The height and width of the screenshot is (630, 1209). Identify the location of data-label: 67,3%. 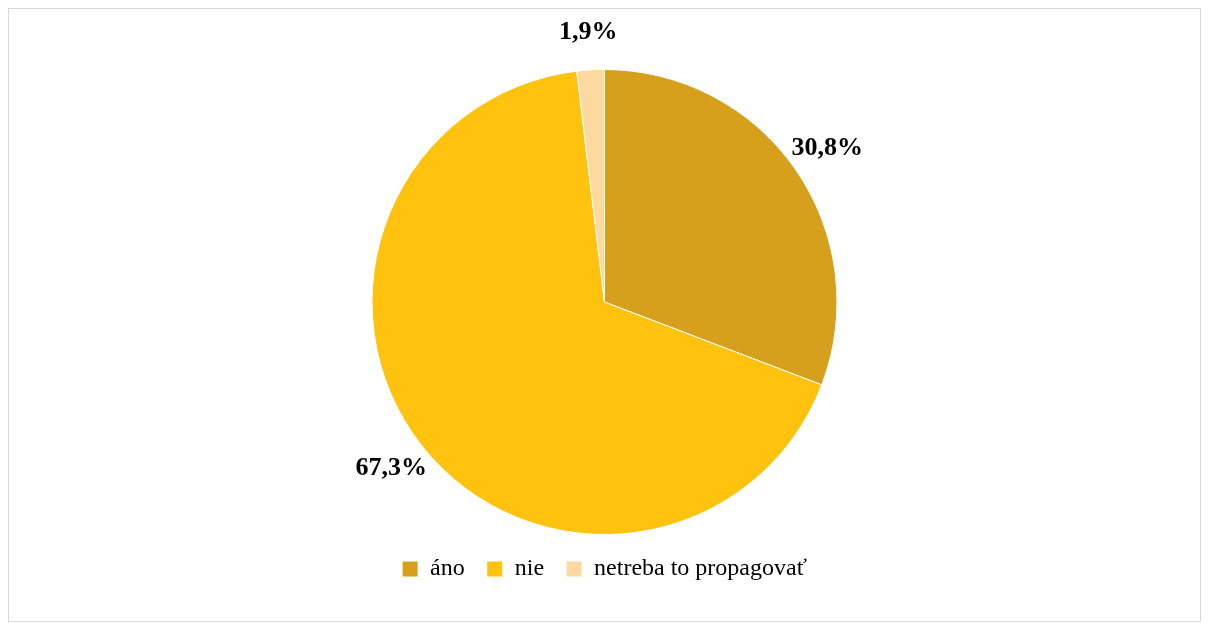
(391, 467).